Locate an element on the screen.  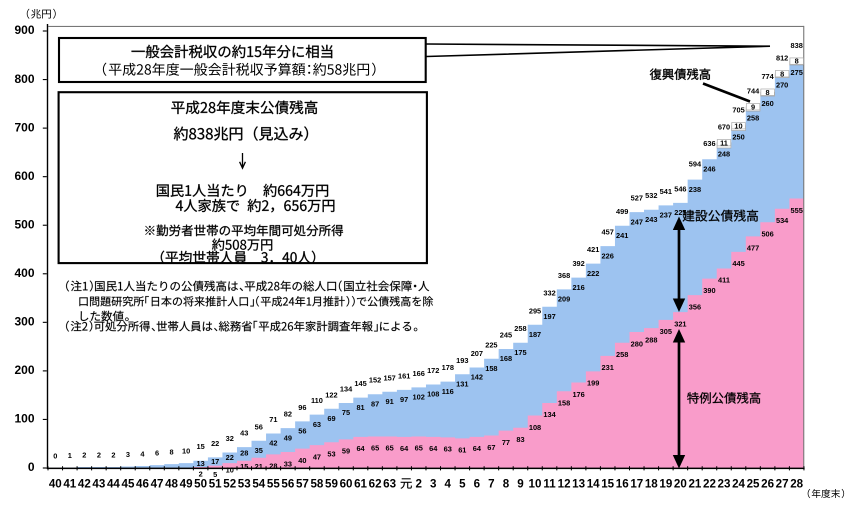
svg-text: 158 is located at coordinates (564, 403).